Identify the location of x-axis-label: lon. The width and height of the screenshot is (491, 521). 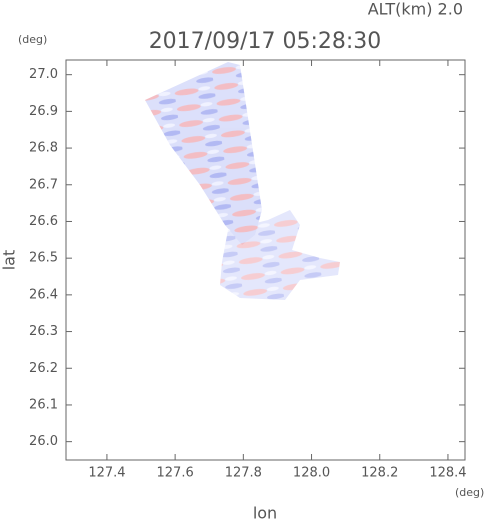
(265, 512).